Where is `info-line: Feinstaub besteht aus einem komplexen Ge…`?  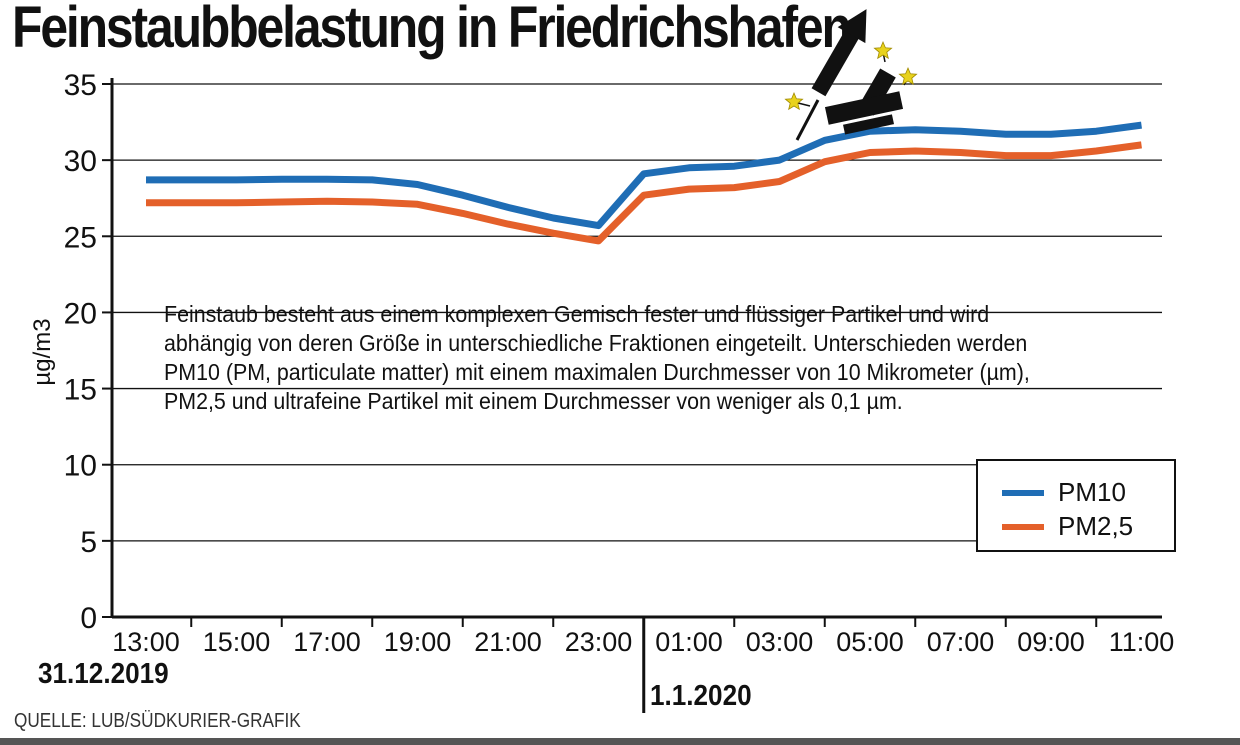 info-line: Feinstaub besteht aus einem komplexen Ge… is located at coordinates (577, 314).